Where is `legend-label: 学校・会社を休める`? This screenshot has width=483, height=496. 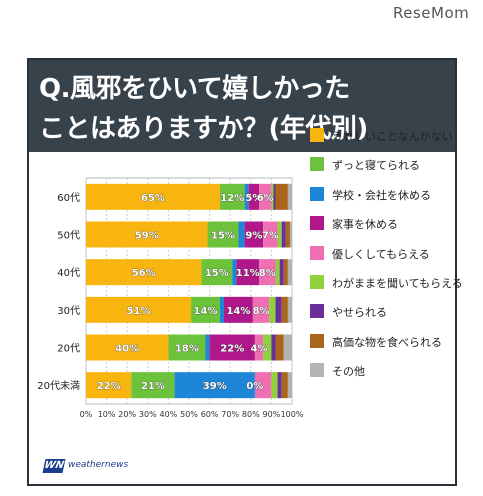
legend-label: 学校・会社を休める is located at coordinates (381, 195).